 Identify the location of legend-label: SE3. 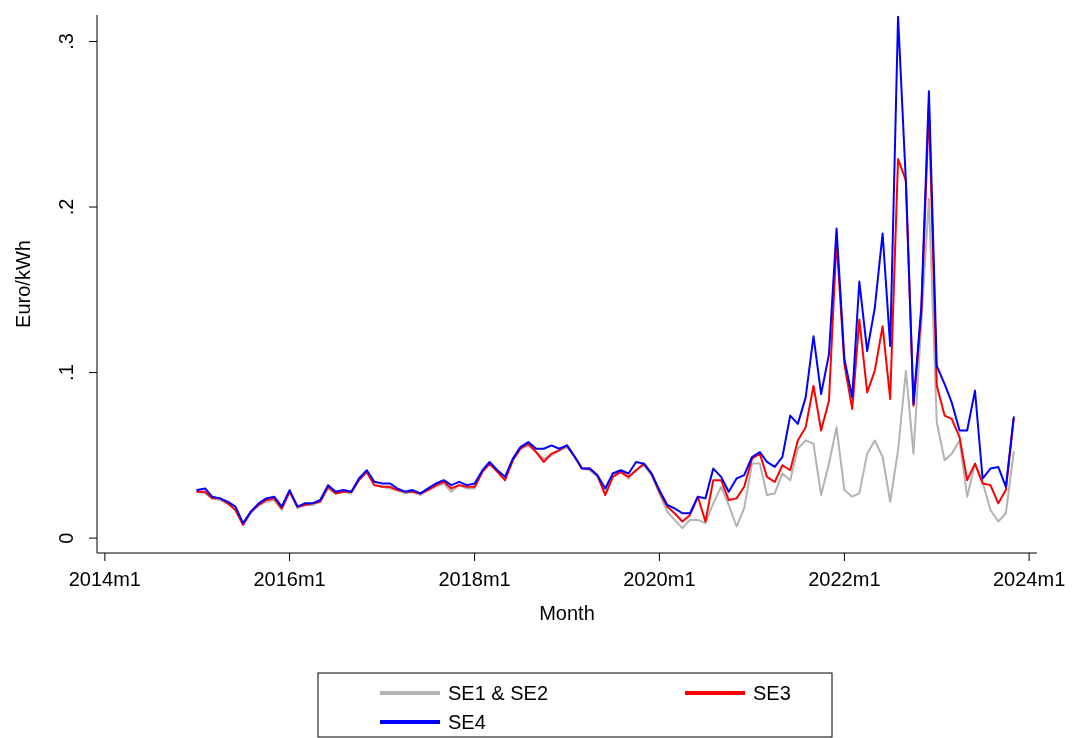
(772, 693).